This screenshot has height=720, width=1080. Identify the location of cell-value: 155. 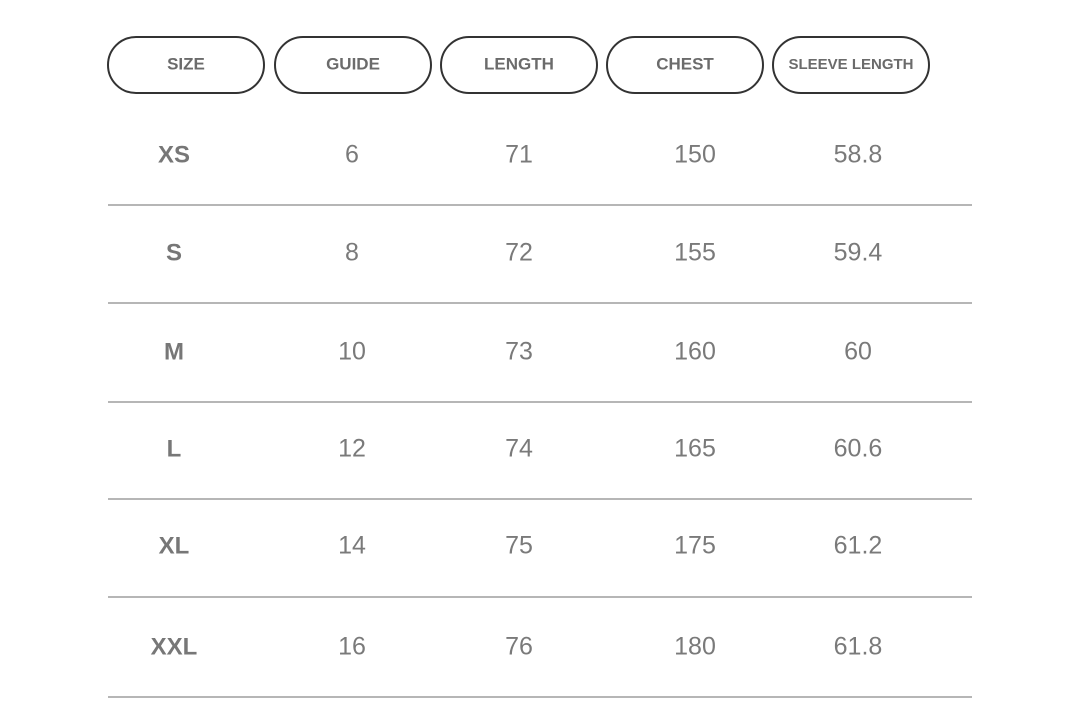
(695, 253).